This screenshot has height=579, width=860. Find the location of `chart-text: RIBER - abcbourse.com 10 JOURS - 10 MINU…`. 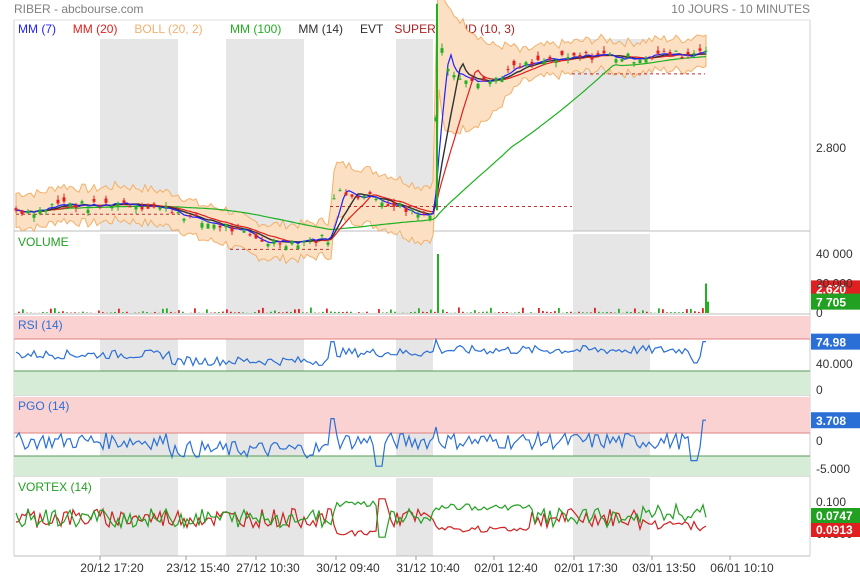

chart-text: RIBER - abcbourse.com 10 JOURS - 10 MINU… is located at coordinates (412, 9).